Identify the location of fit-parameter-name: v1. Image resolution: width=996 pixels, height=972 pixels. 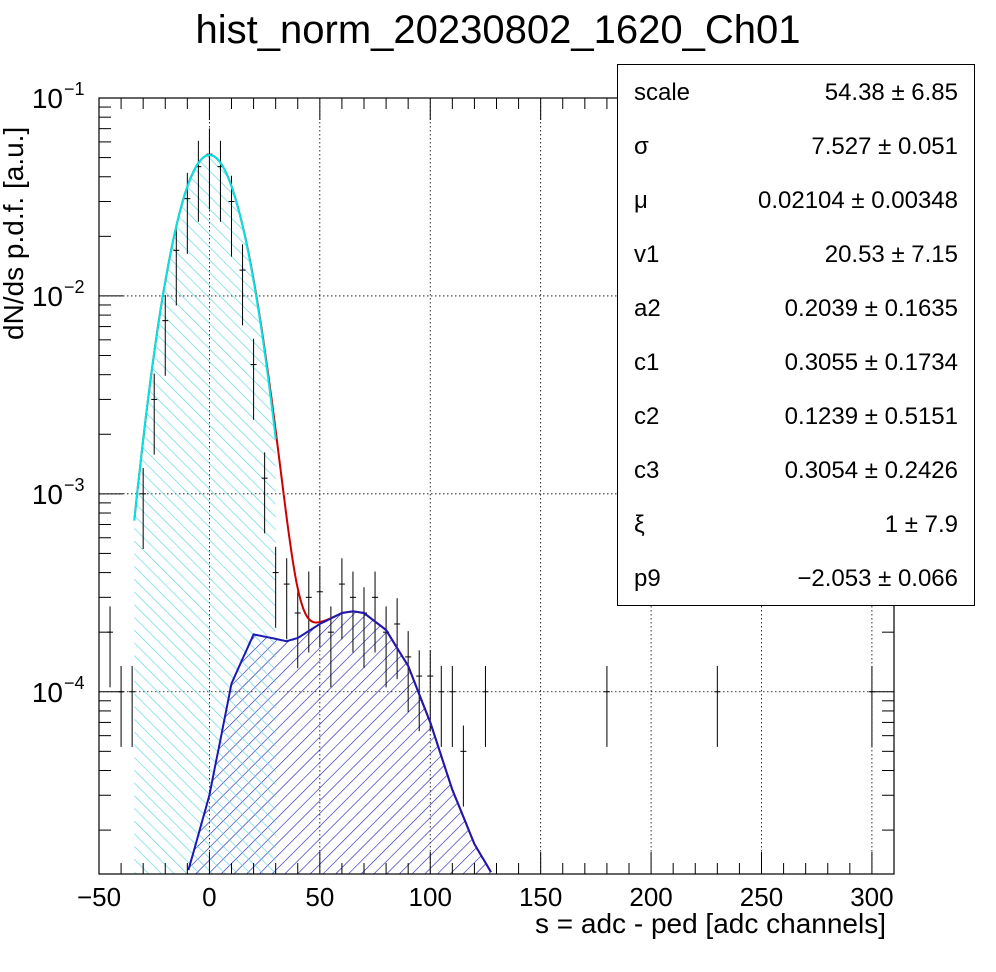
(647, 254).